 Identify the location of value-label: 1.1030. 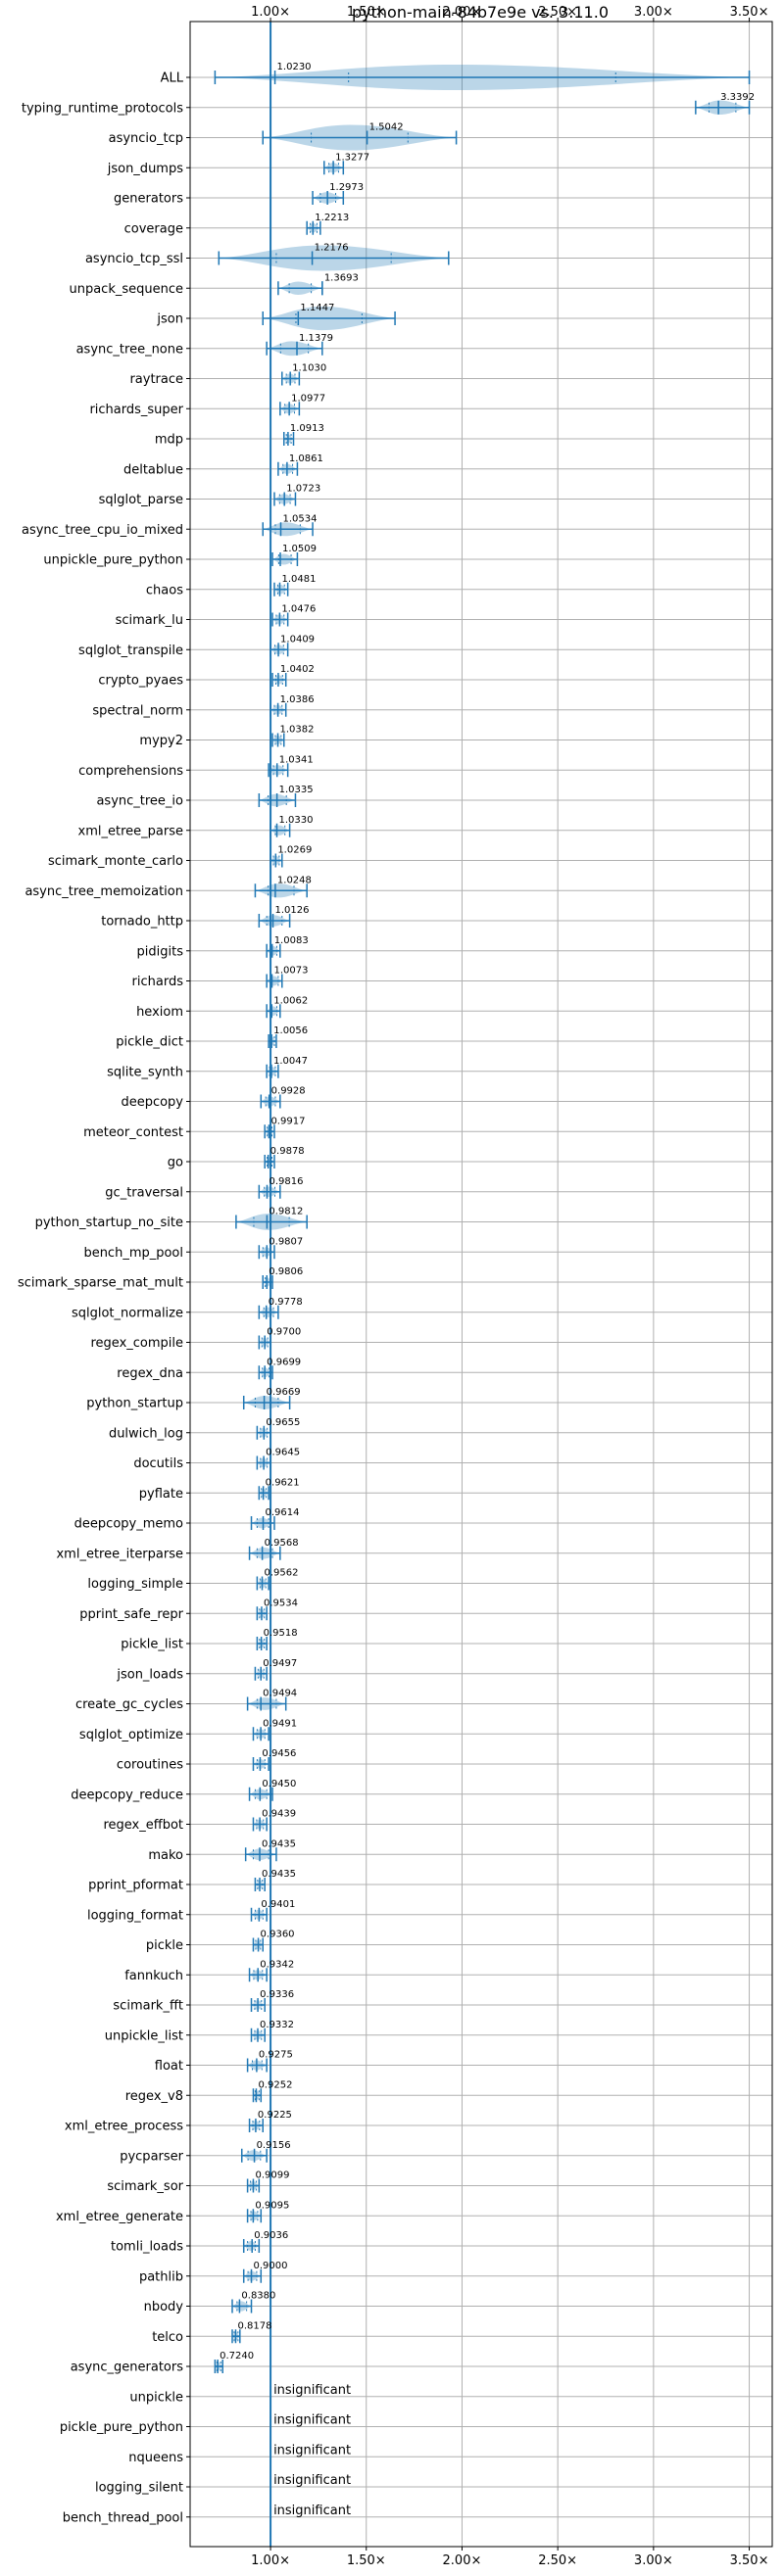
(309, 368).